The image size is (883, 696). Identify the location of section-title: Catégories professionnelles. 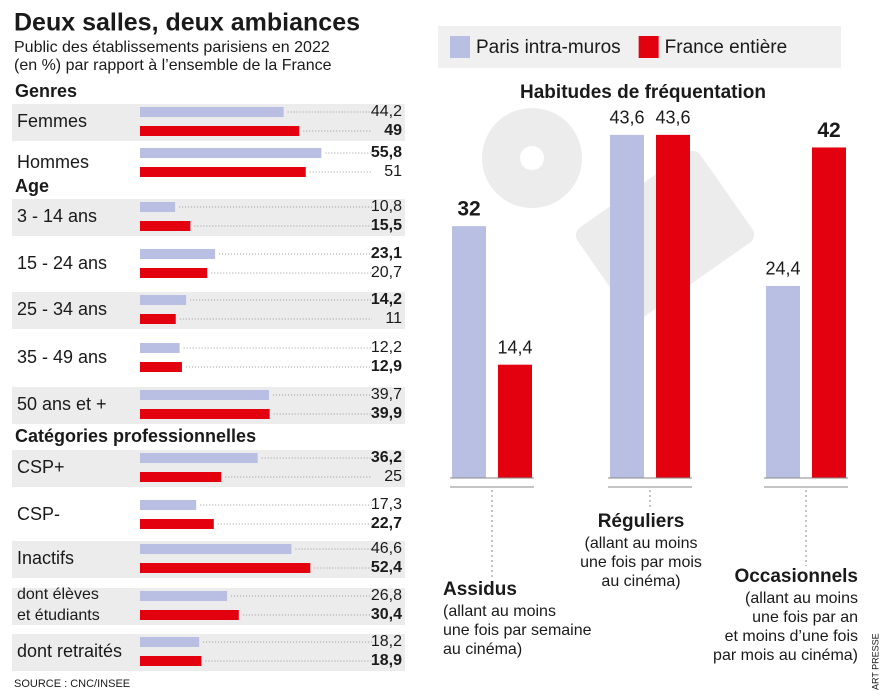
(135, 436).